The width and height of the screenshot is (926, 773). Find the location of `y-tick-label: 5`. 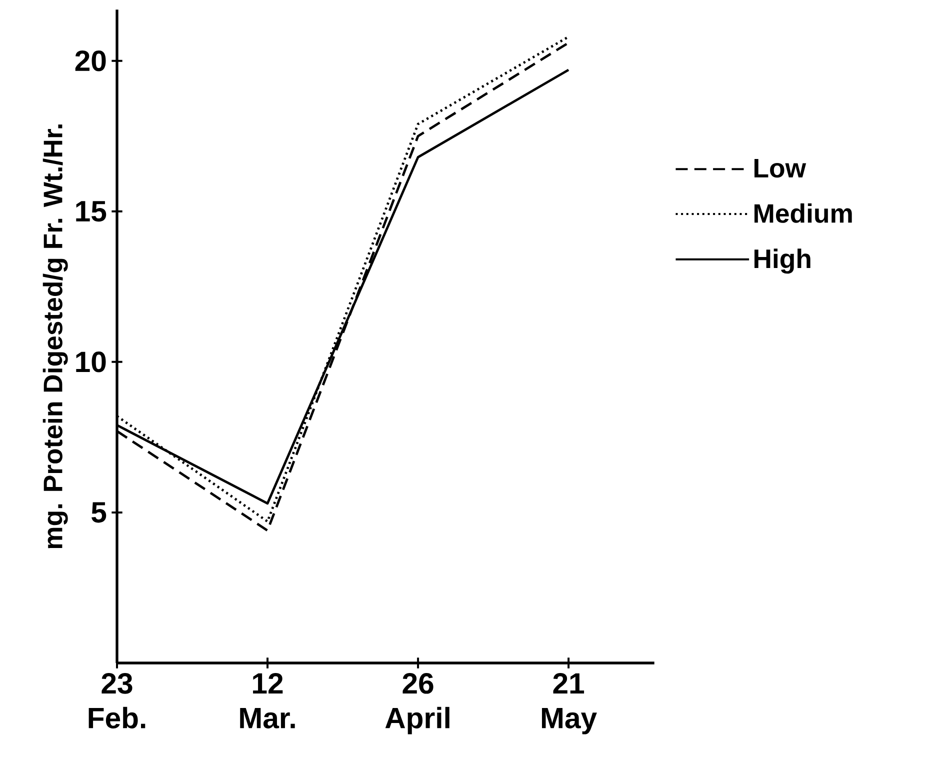

y-tick-label: 5 is located at coordinates (99, 512).